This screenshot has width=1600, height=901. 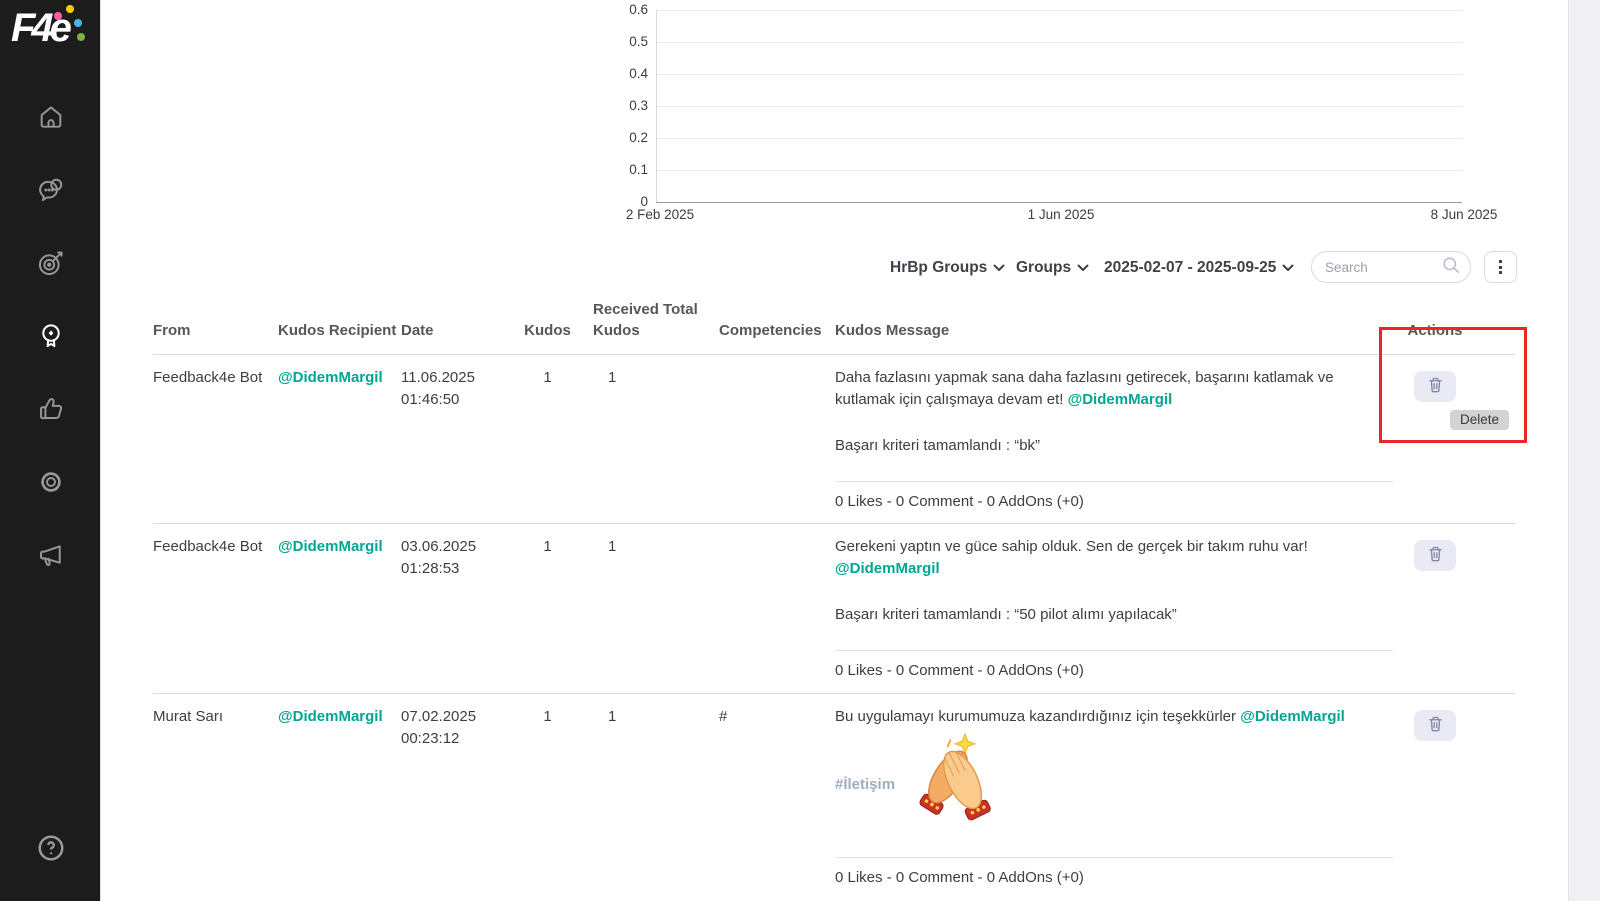 I want to click on sidebar-item-likes, so click(x=51, y=411).